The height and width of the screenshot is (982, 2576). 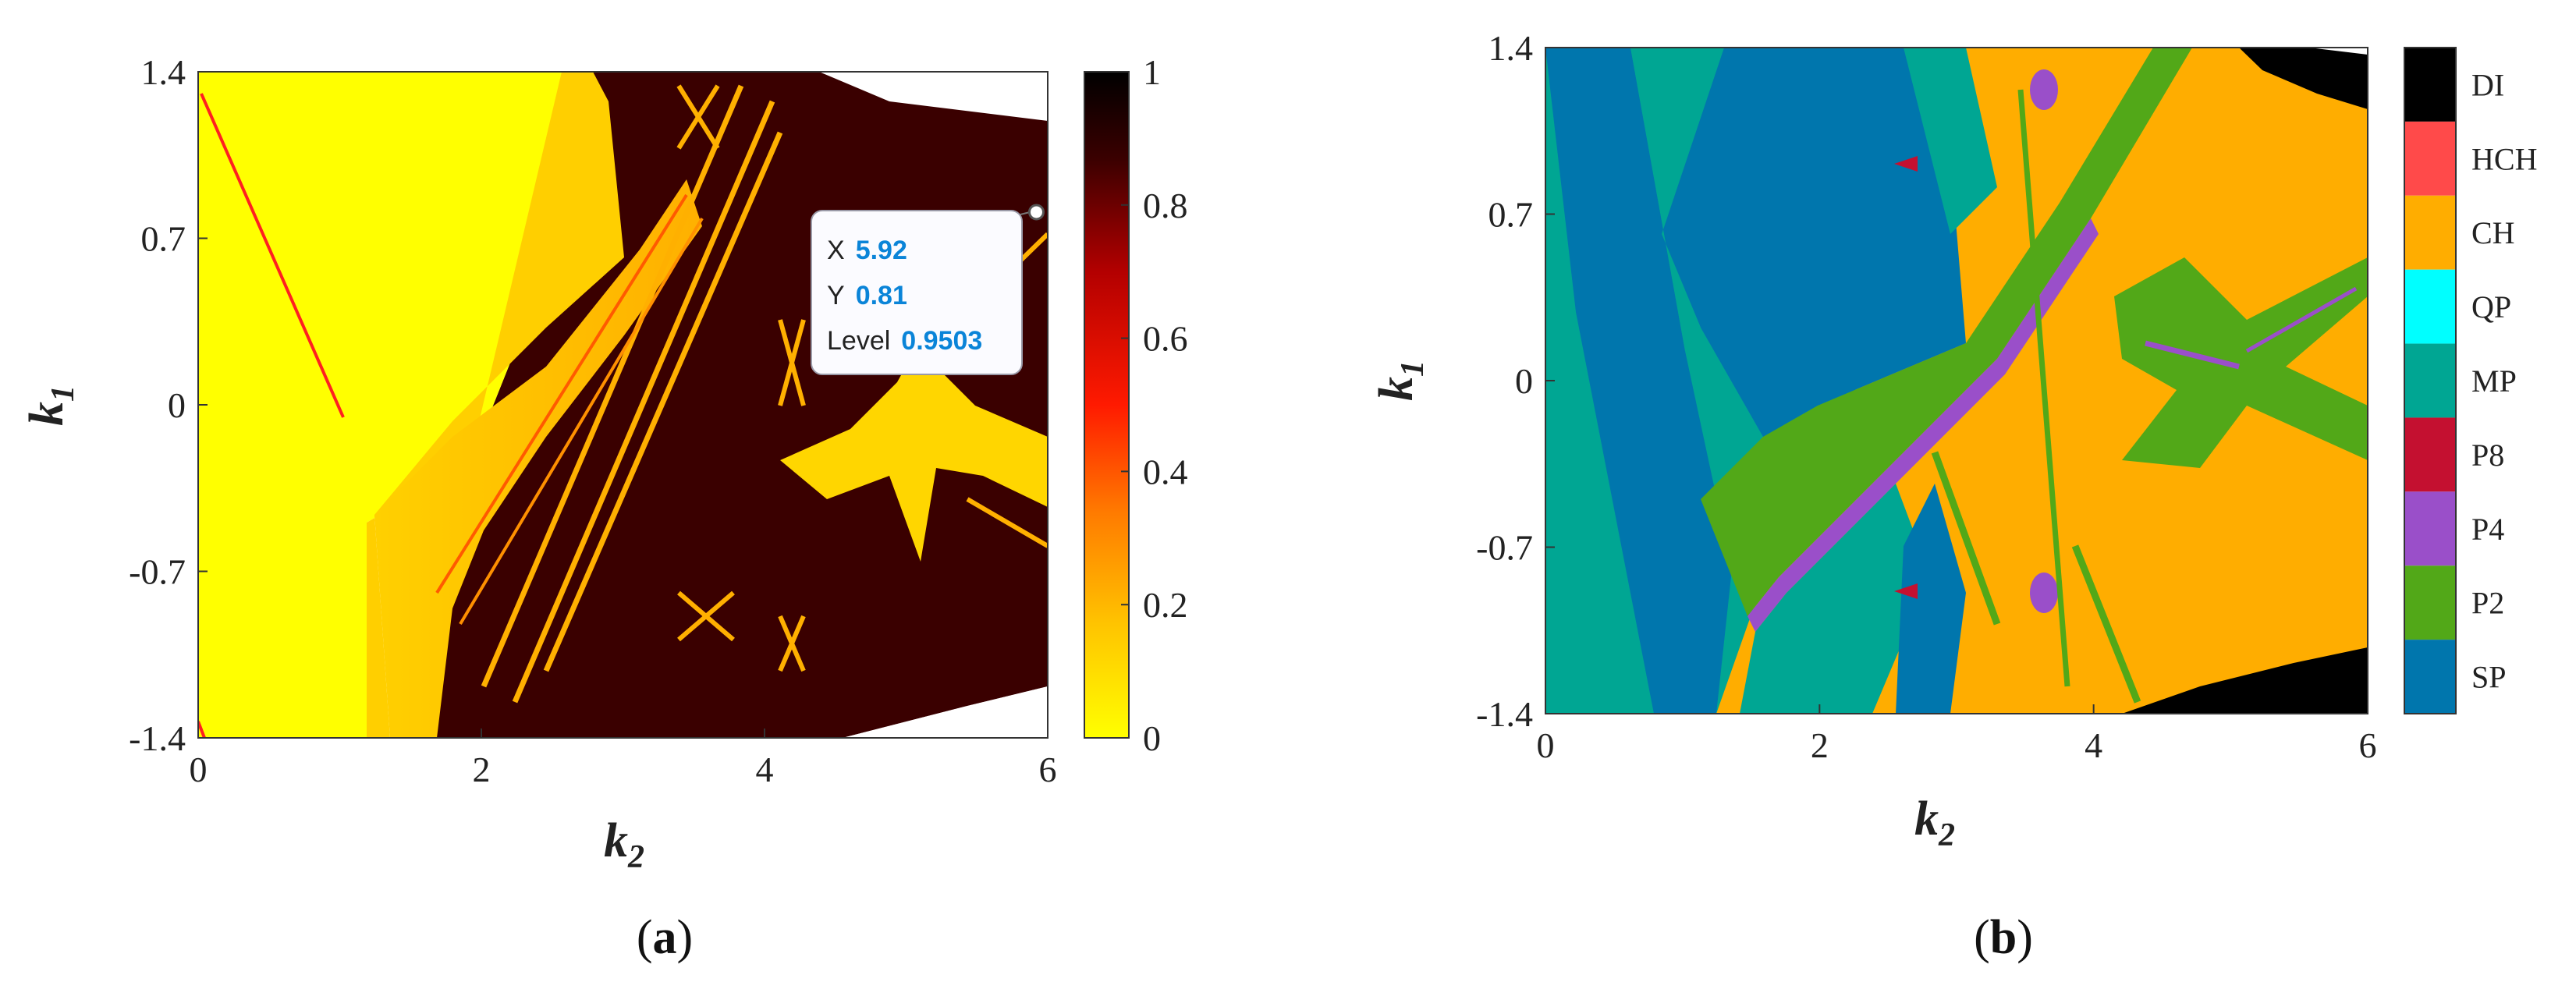 What do you see at coordinates (2241, 362) in the screenshot?
I see `region-P2-star` at bounding box center [2241, 362].